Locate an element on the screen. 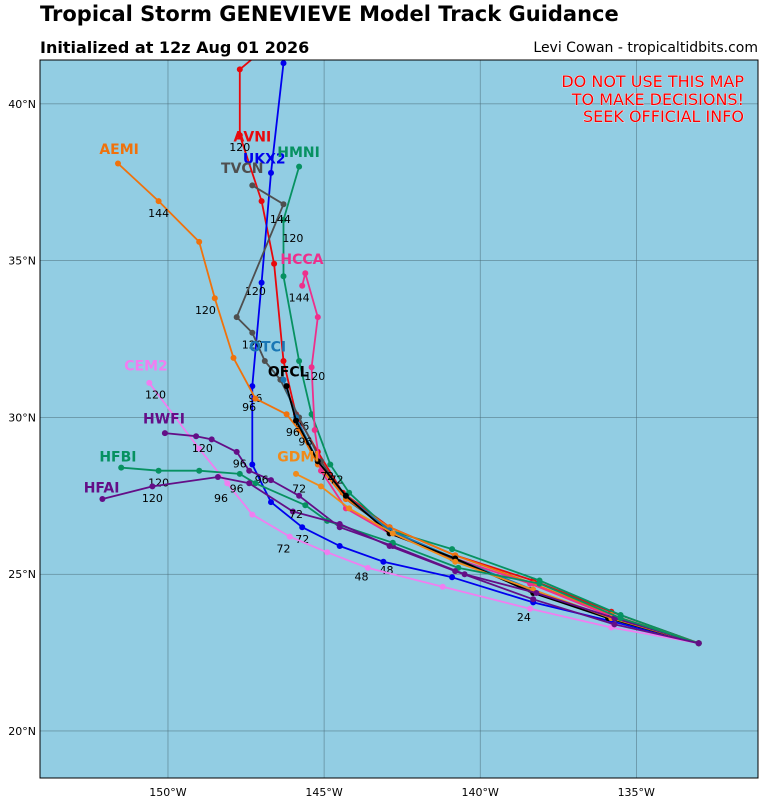  init-time-subtitle: Initialized at 12z Aug 01 2026 is located at coordinates (175, 47).